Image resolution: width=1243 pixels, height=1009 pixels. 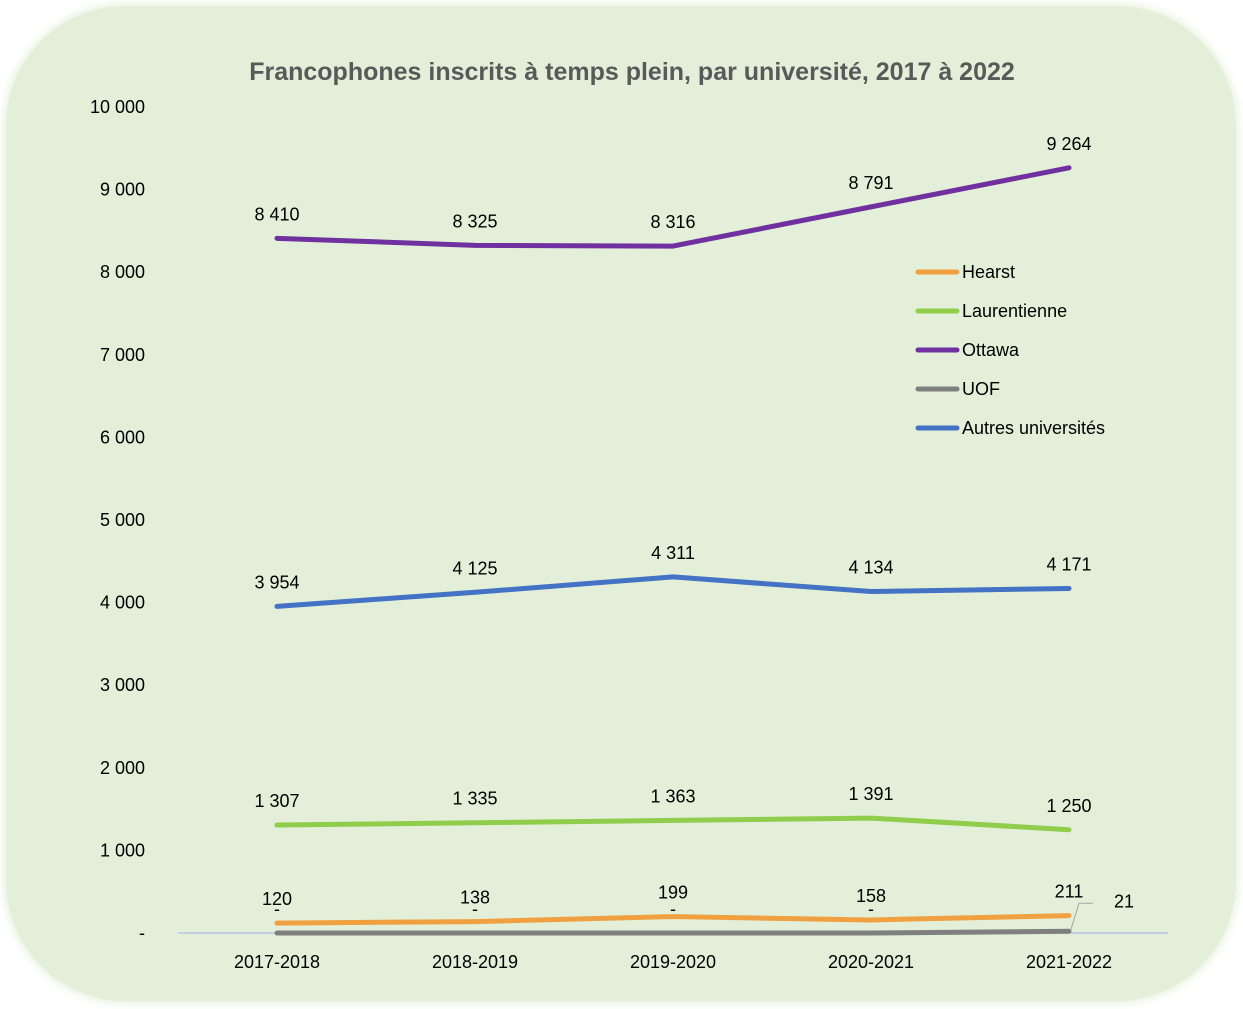 What do you see at coordinates (673, 932) in the screenshot?
I see `series-line-uof` at bounding box center [673, 932].